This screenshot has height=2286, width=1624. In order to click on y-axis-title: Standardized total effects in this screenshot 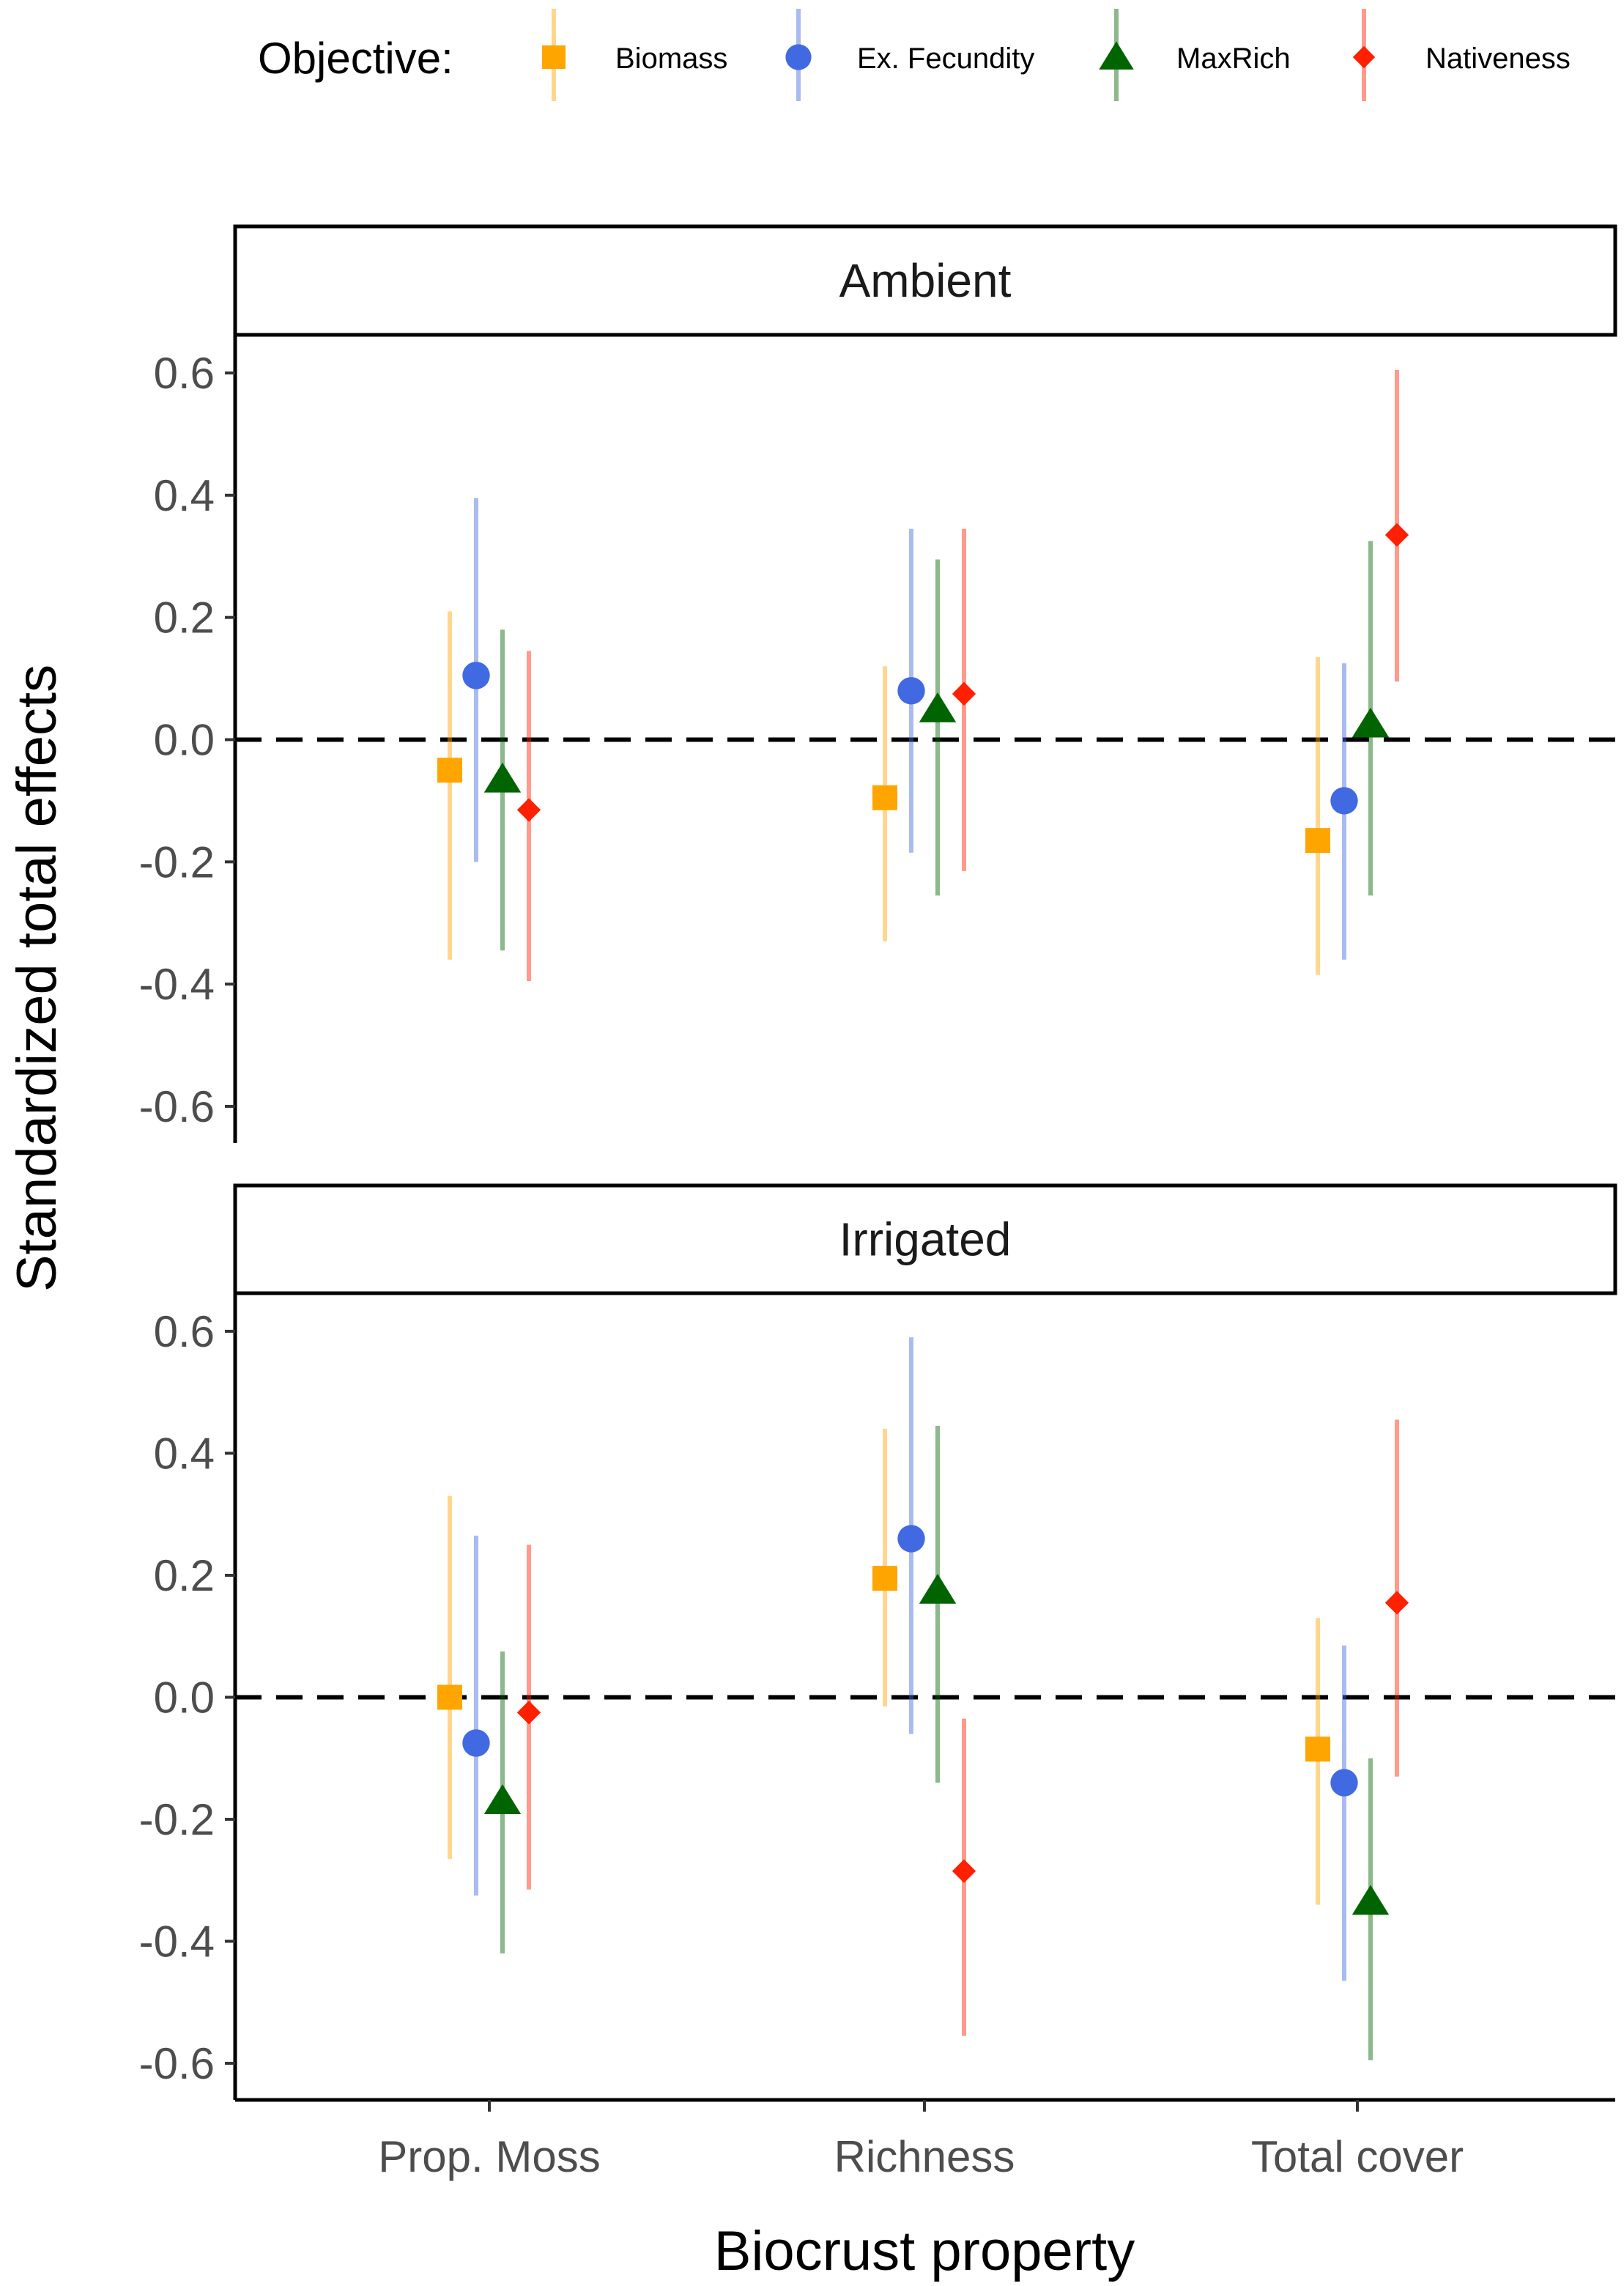, I will do `click(37, 978)`.